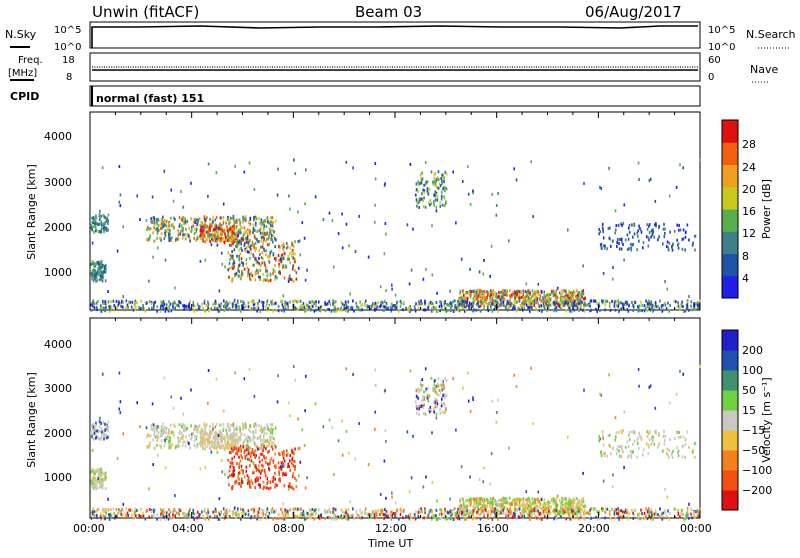 This screenshot has height=558, width=800. I want to click on power-ytick-1000: 1000, so click(58, 272).